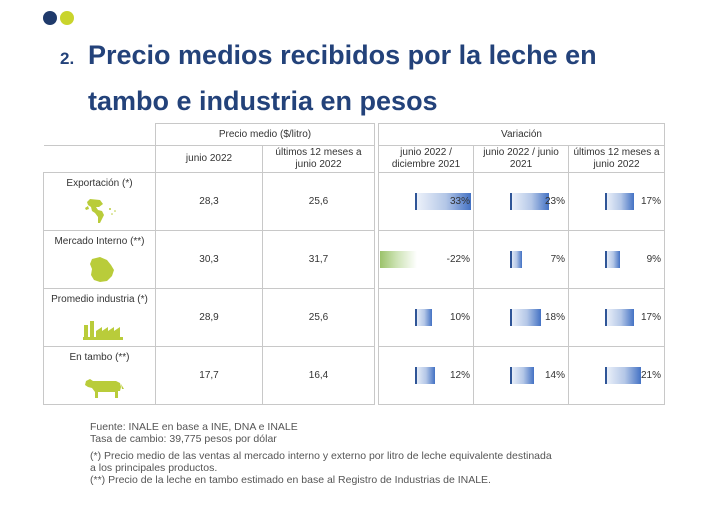  I want to click on row-label: Mercado Interno (**), so click(99, 241).